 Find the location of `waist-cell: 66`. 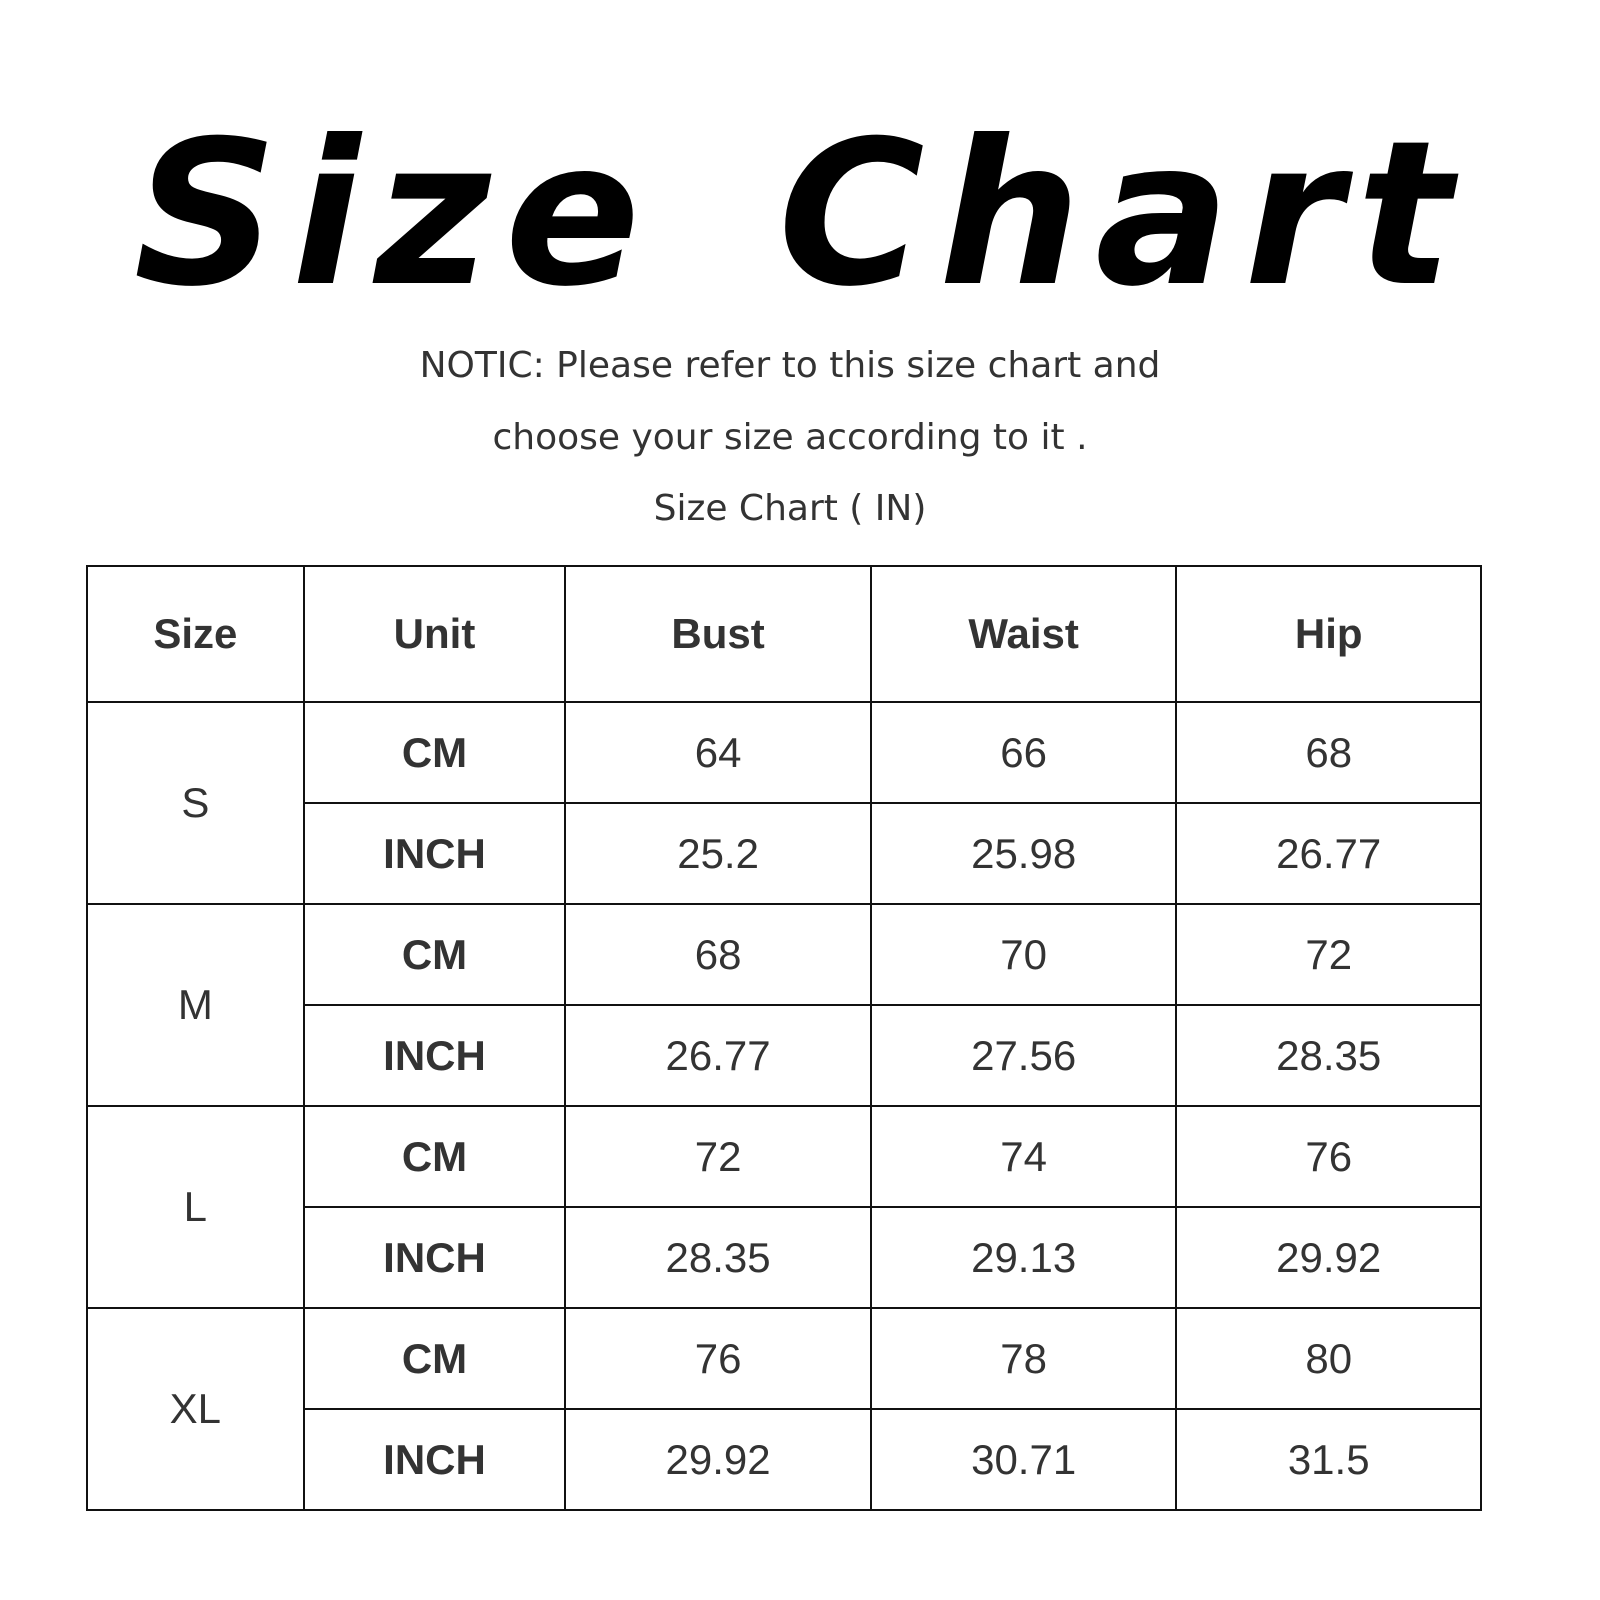

waist-cell: 66 is located at coordinates (1023, 752).